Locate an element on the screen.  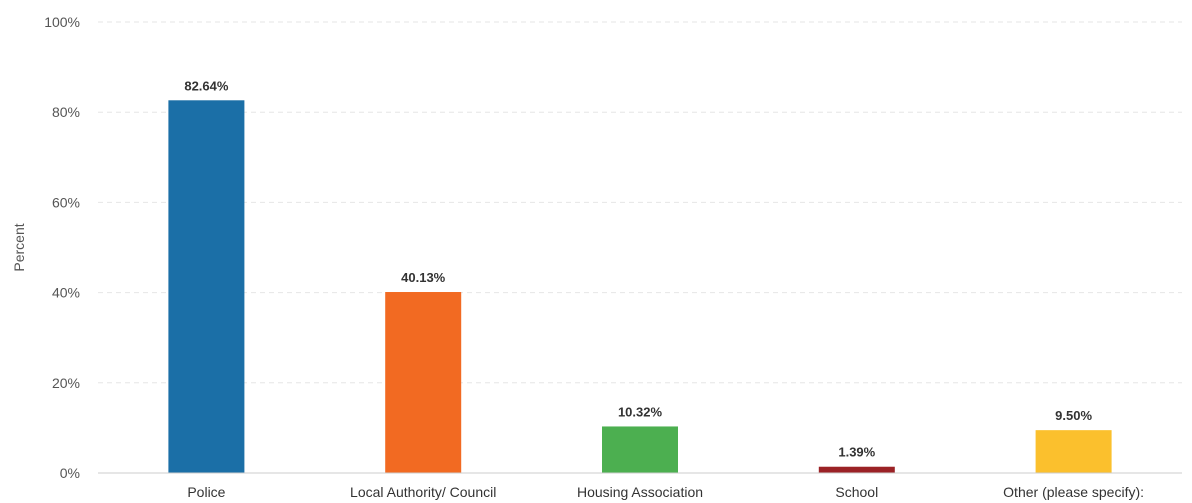
x-category-label: Police is located at coordinates (206, 492).